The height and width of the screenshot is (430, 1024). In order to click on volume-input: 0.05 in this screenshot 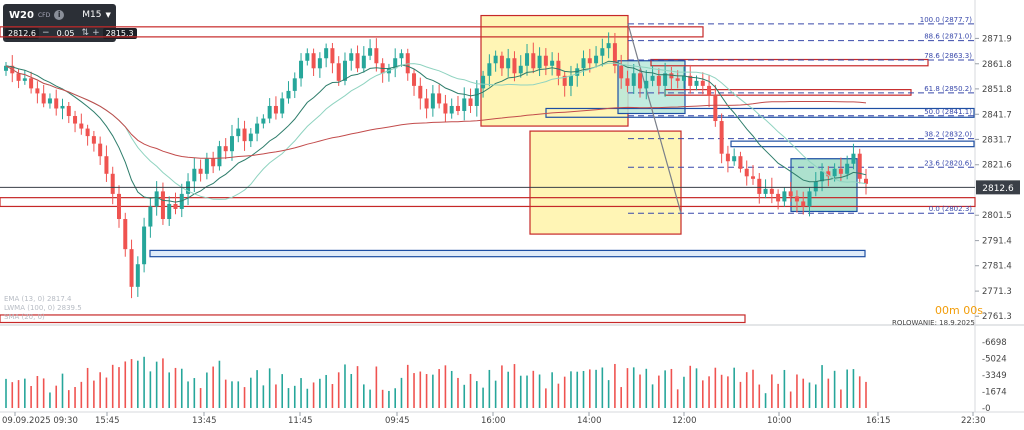, I will do `click(65, 33)`.